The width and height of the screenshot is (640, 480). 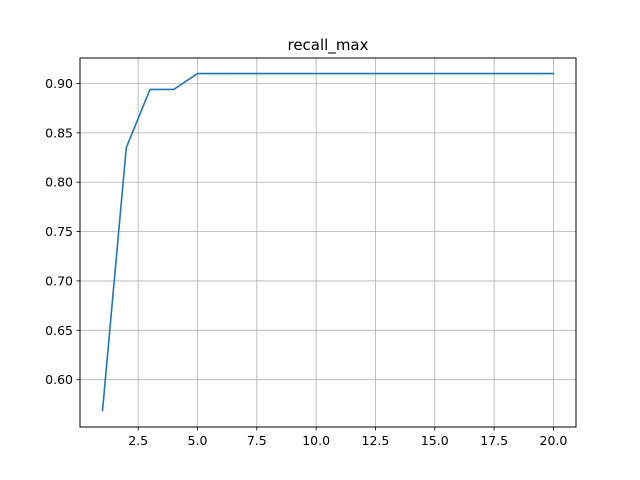 I want to click on y-tick-label: 0.60, so click(x=59, y=379).